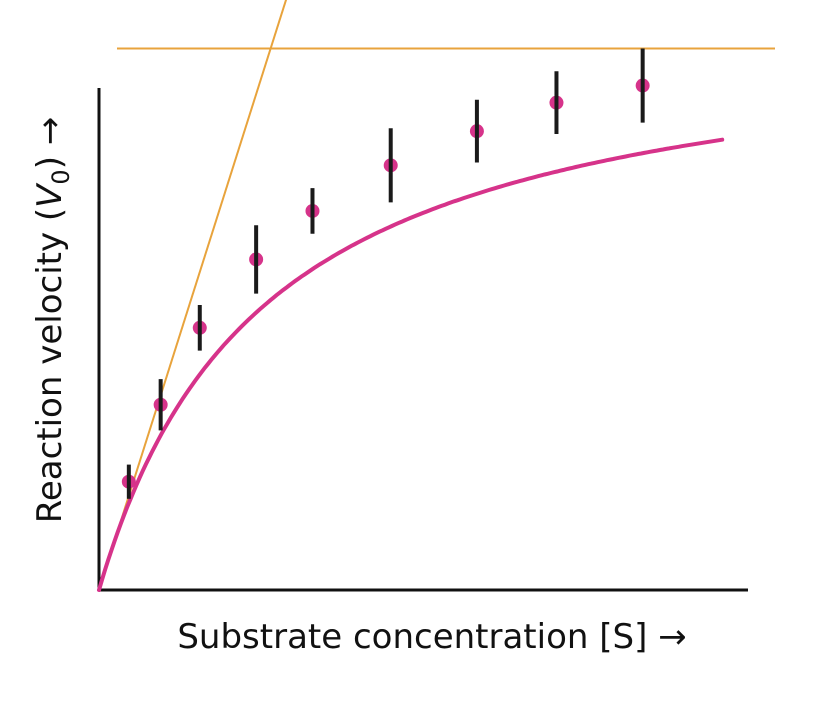 This screenshot has height=702, width=822. I want to click on y-axis-title-before: Reaction velocity (, so click(50, 365).